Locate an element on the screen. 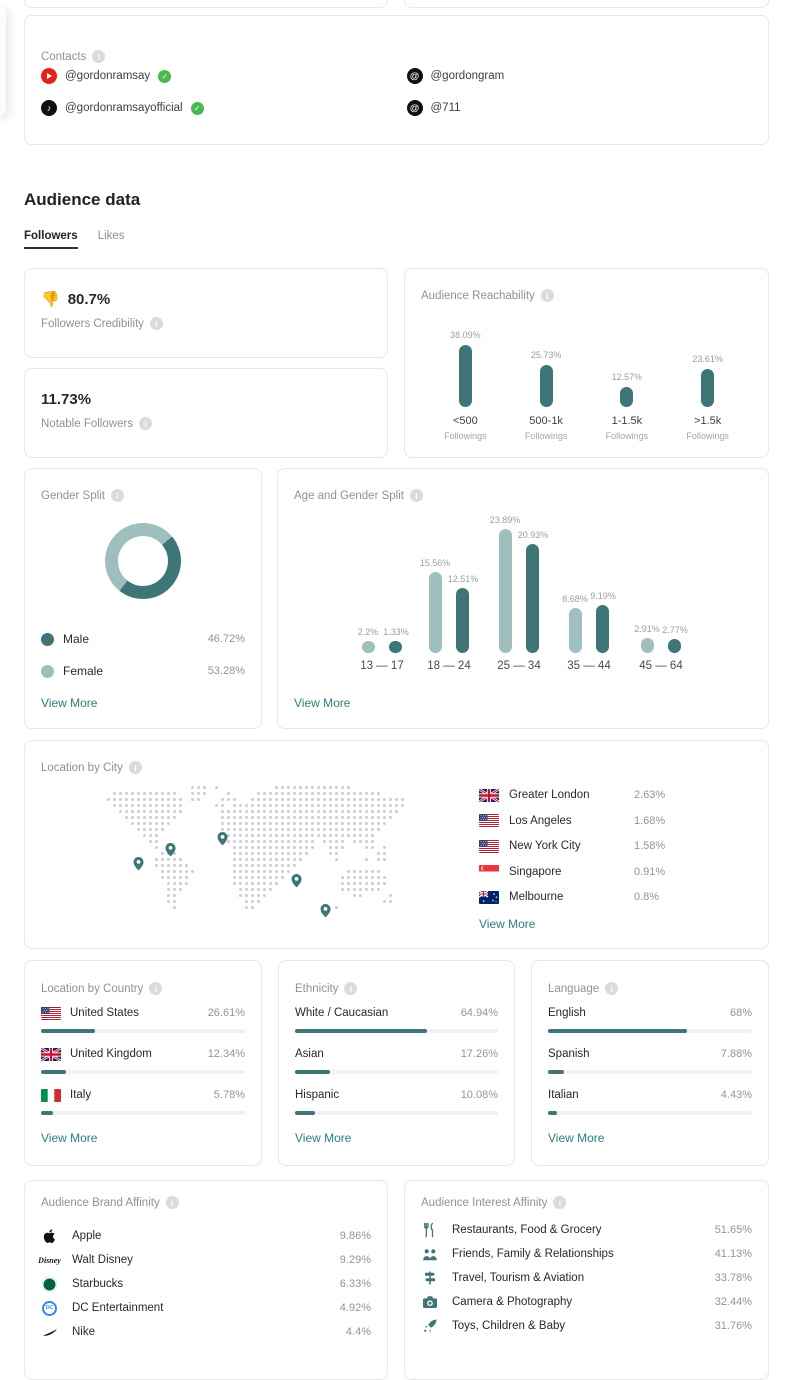  interest-value: 51.65% is located at coordinates (733, 1230).